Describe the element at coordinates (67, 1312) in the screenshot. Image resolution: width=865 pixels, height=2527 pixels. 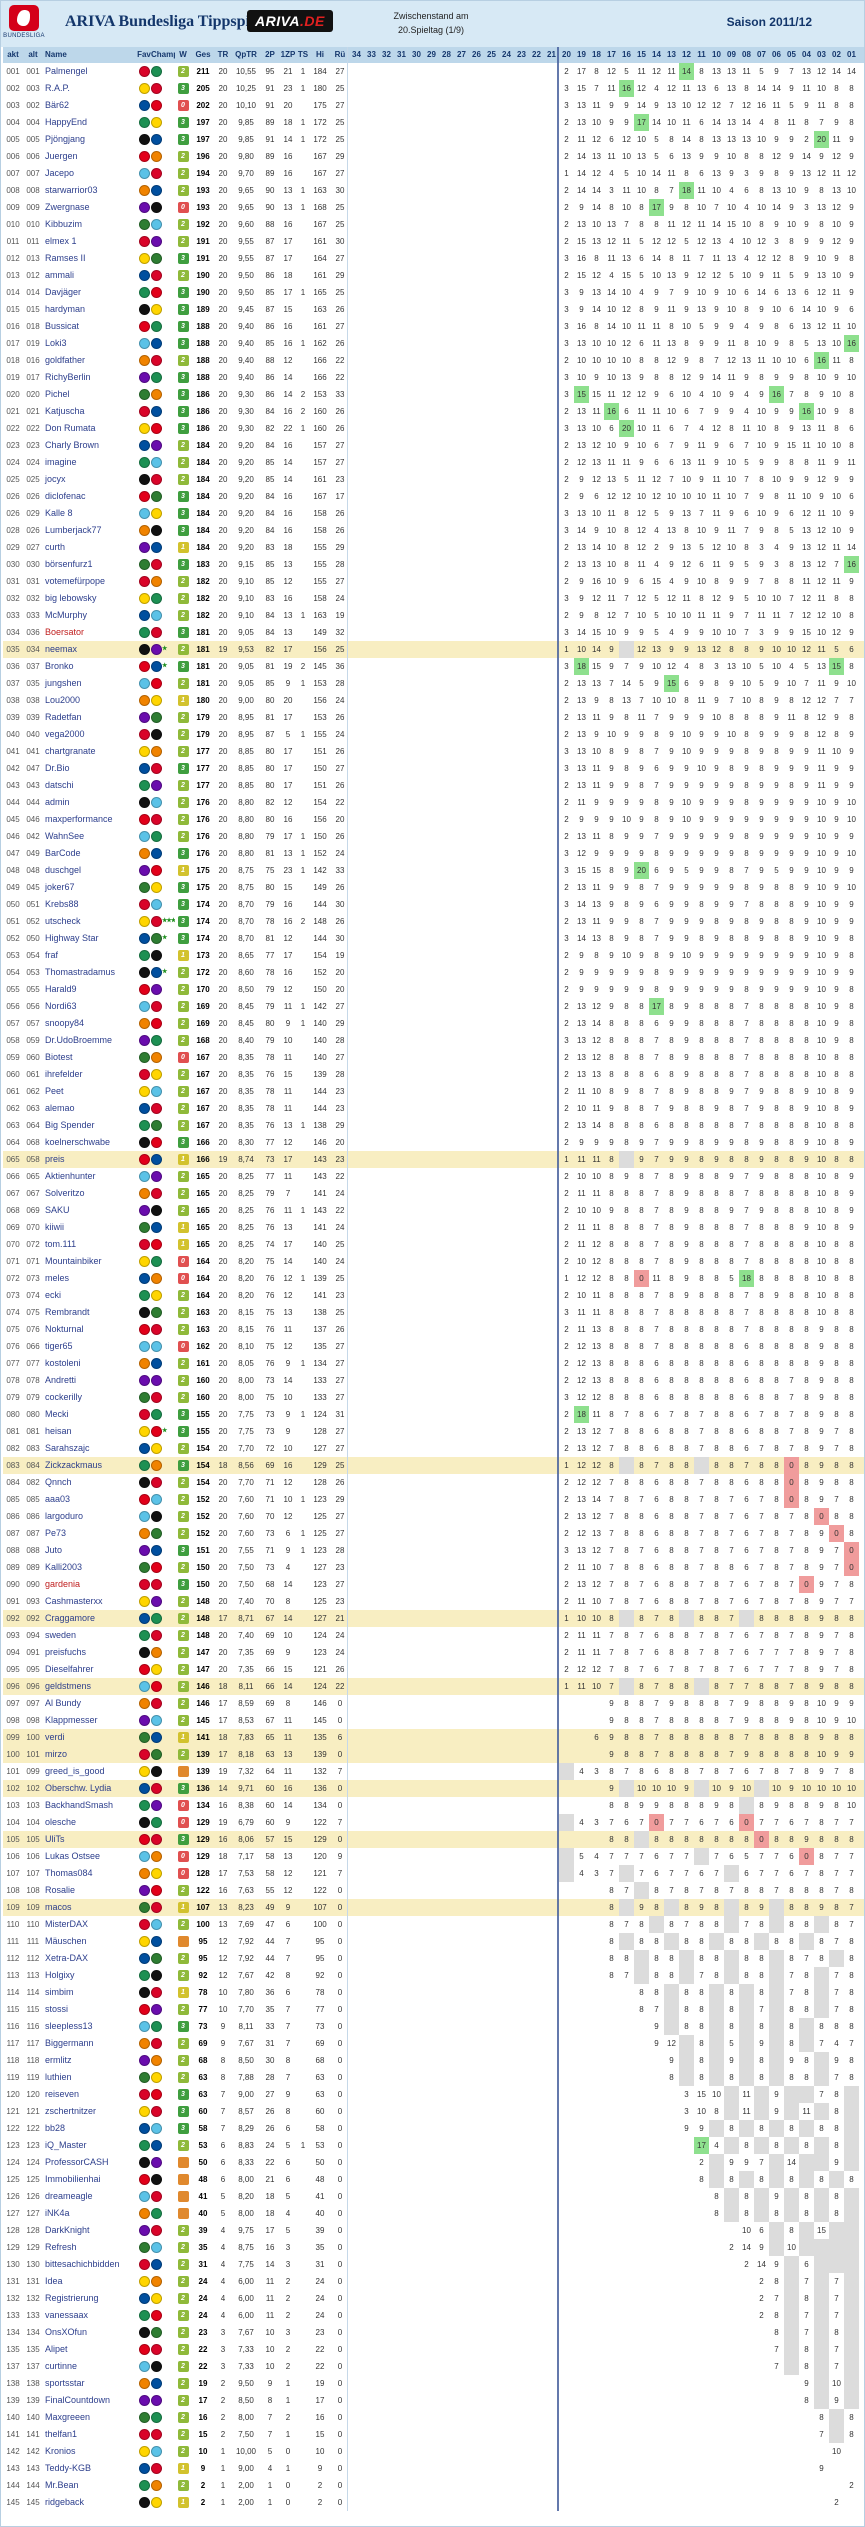
I see `player-name-link: Rembrandt` at that location.